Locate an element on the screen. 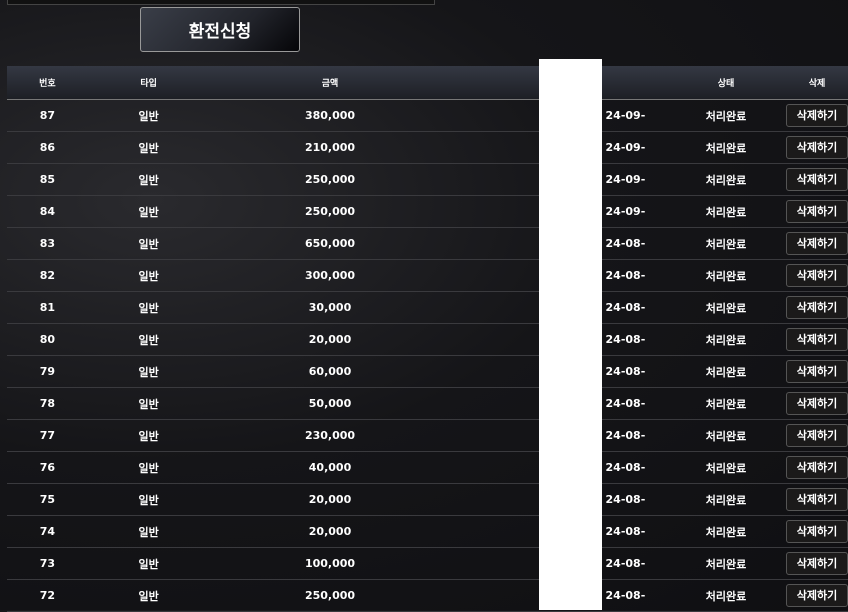  row-number: 83 is located at coordinates (47, 243).